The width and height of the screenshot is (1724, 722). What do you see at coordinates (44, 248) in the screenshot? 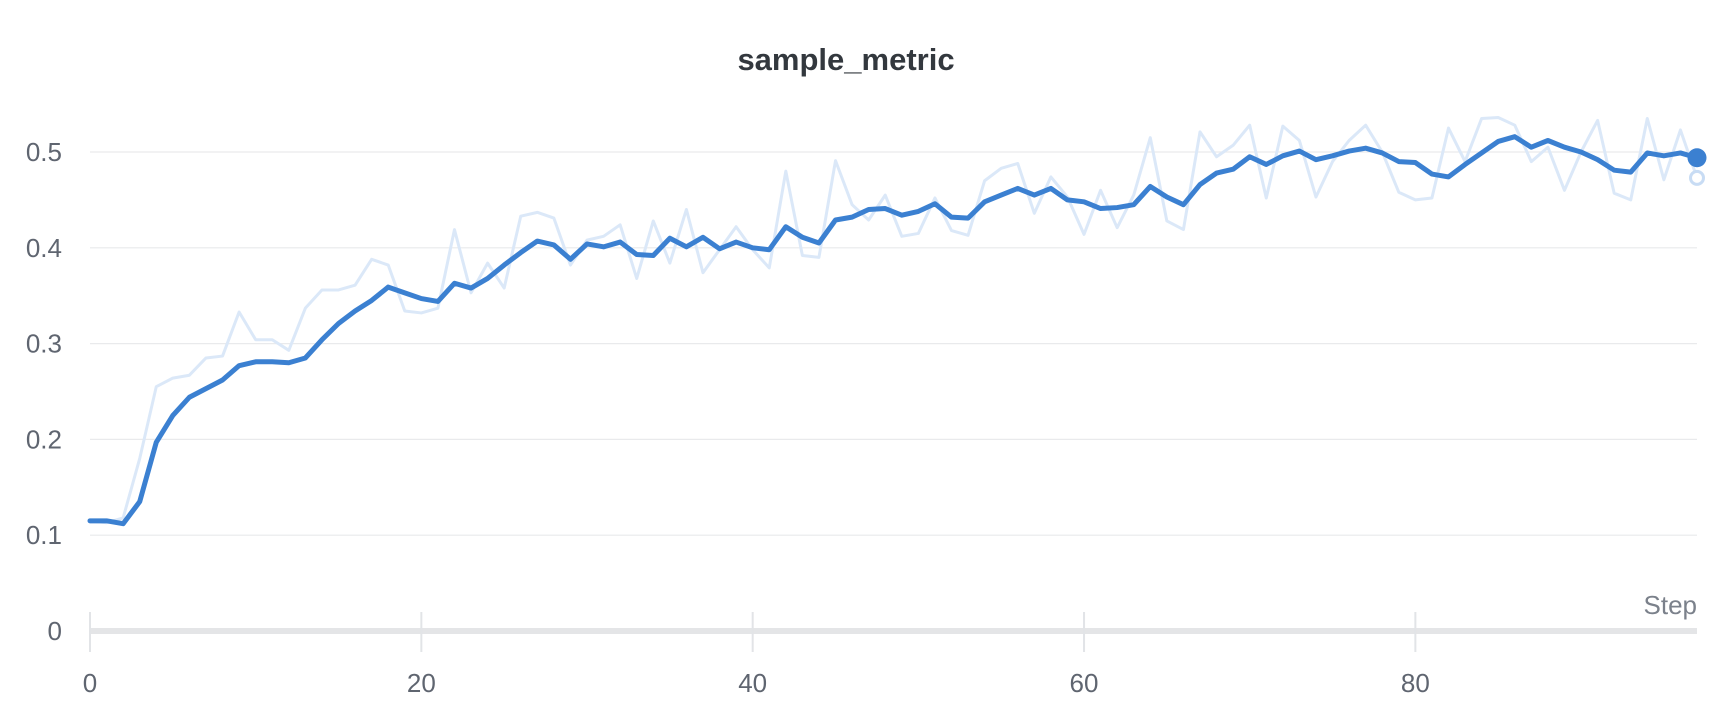
I see `y-tick-label: 0.4` at bounding box center [44, 248].